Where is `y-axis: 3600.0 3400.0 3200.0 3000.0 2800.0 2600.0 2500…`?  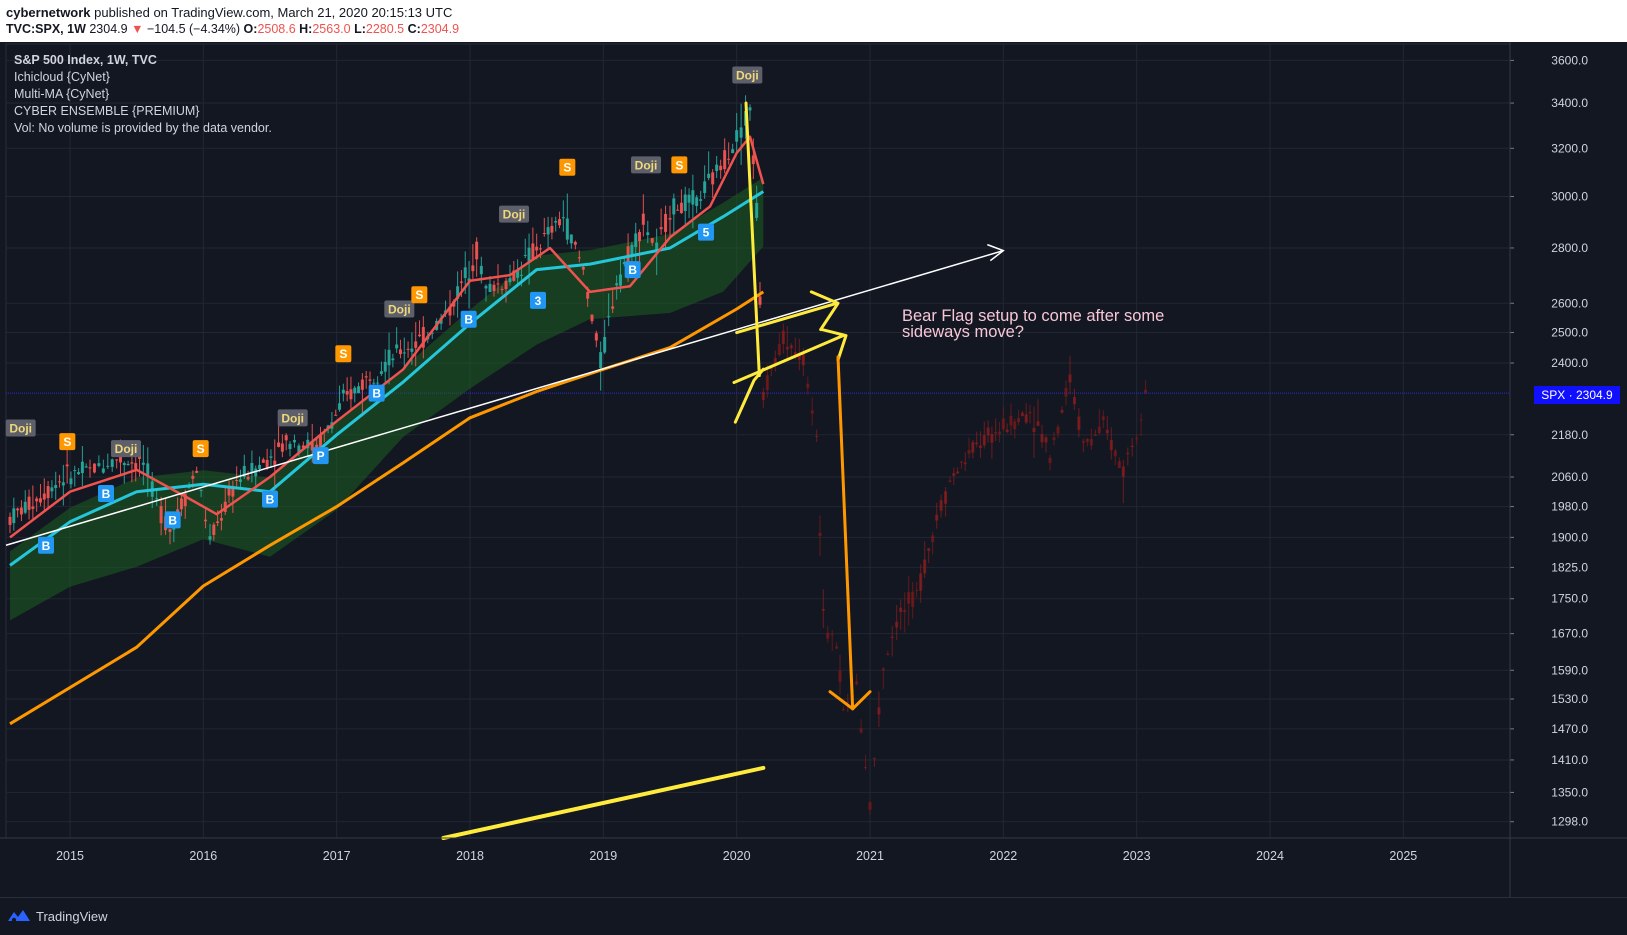 y-axis: 3600.0 3400.0 3200.0 3000.0 2800.0 2600.0 2500… is located at coordinates (1548, 469).